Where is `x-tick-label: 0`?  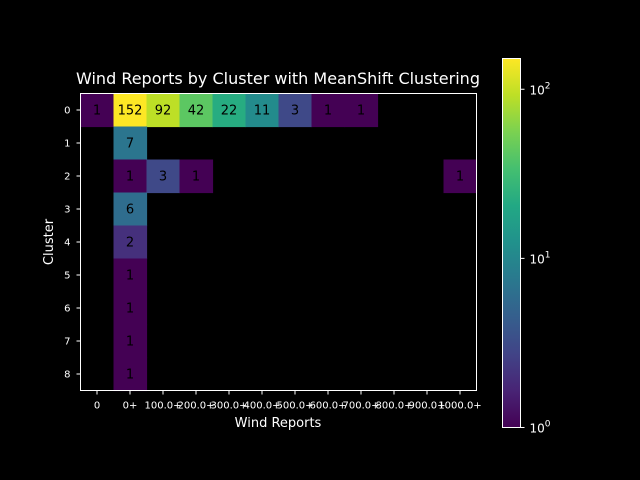
x-tick-label: 0 is located at coordinates (97, 406).